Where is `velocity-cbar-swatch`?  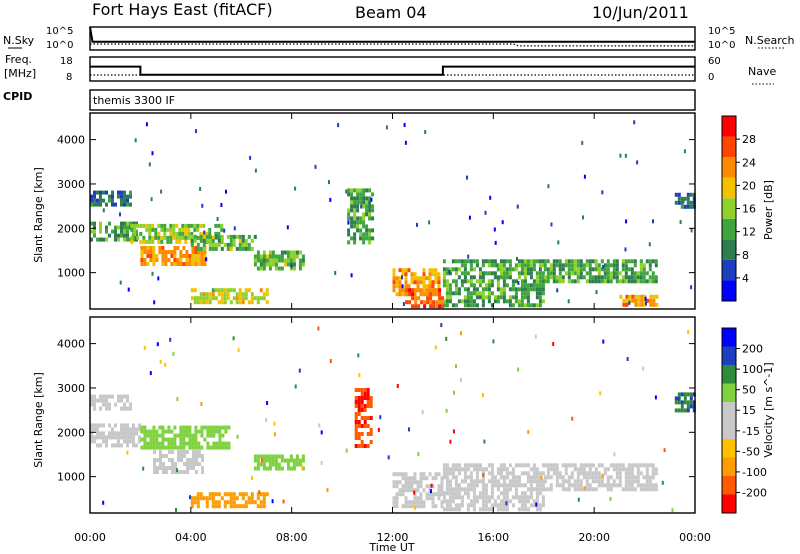
velocity-cbar-swatch is located at coordinates (729, 503).